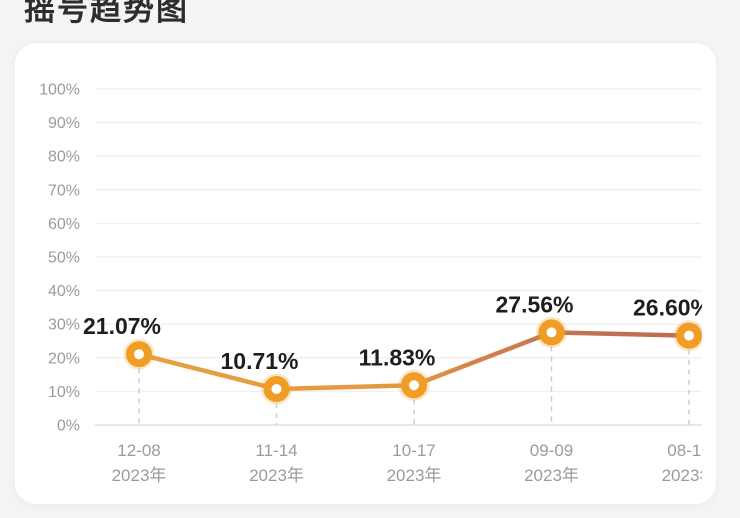 The image size is (740, 518). I want to click on y-axis-tick-label: 80%, so click(64, 157).